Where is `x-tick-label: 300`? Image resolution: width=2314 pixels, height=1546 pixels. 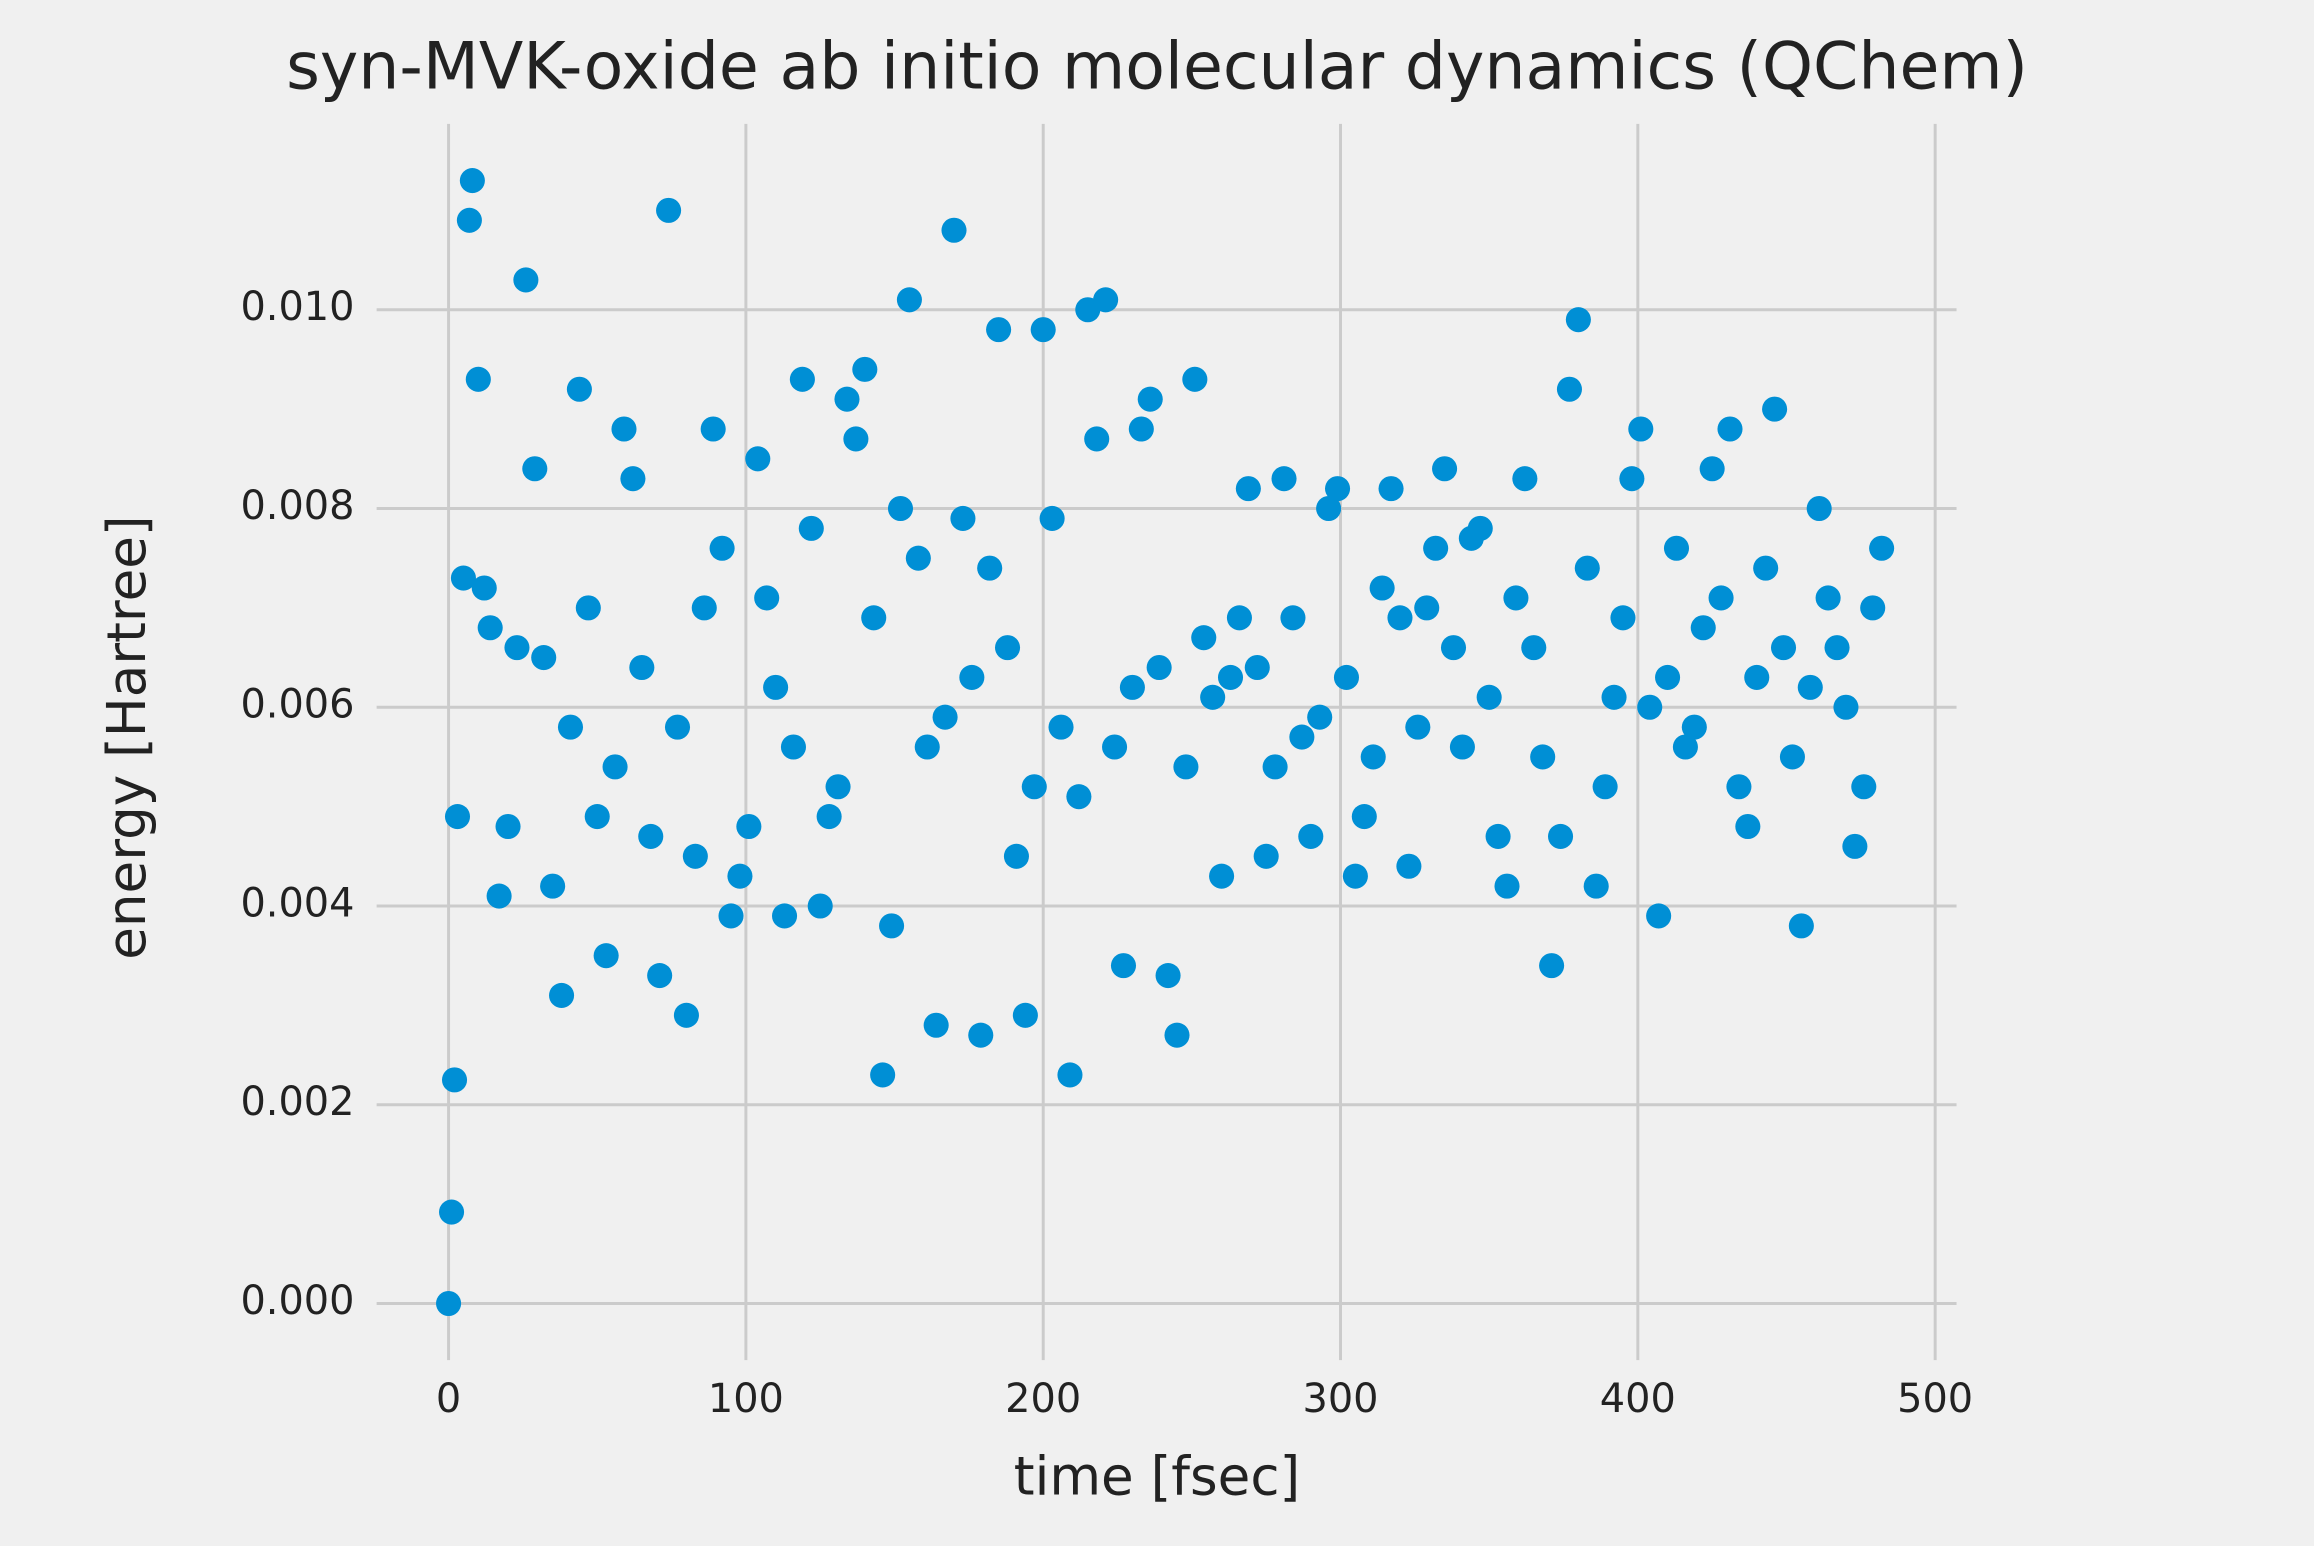
x-tick-label: 300 is located at coordinates (1341, 1399).